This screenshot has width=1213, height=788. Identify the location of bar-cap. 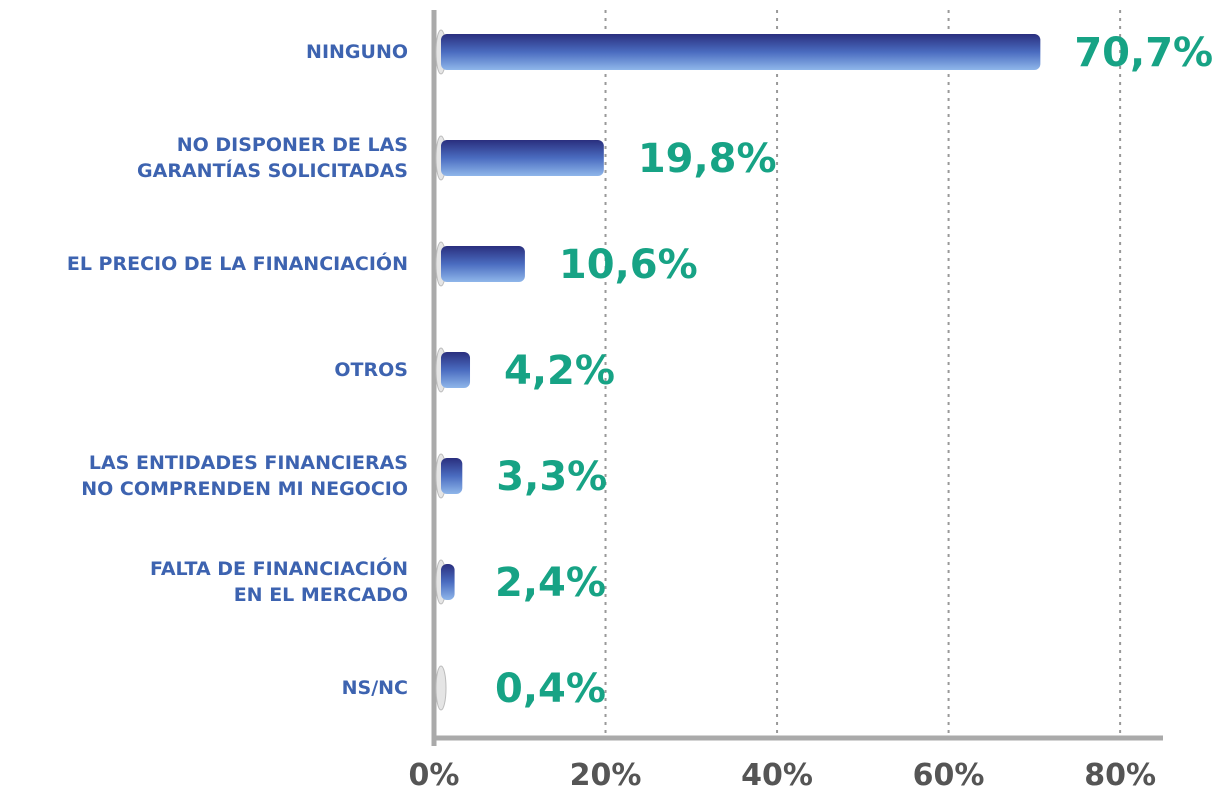
(441, 688).